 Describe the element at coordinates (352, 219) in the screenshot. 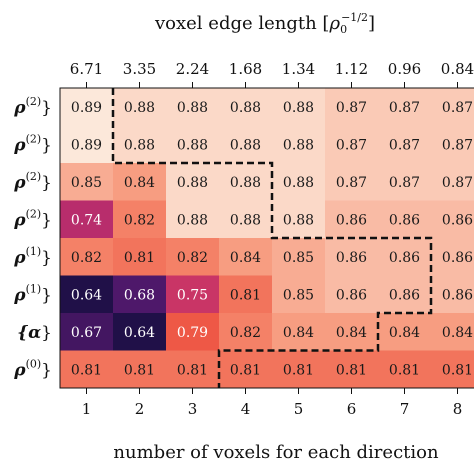

I see `heatmap-cell-r4-c6` at that location.